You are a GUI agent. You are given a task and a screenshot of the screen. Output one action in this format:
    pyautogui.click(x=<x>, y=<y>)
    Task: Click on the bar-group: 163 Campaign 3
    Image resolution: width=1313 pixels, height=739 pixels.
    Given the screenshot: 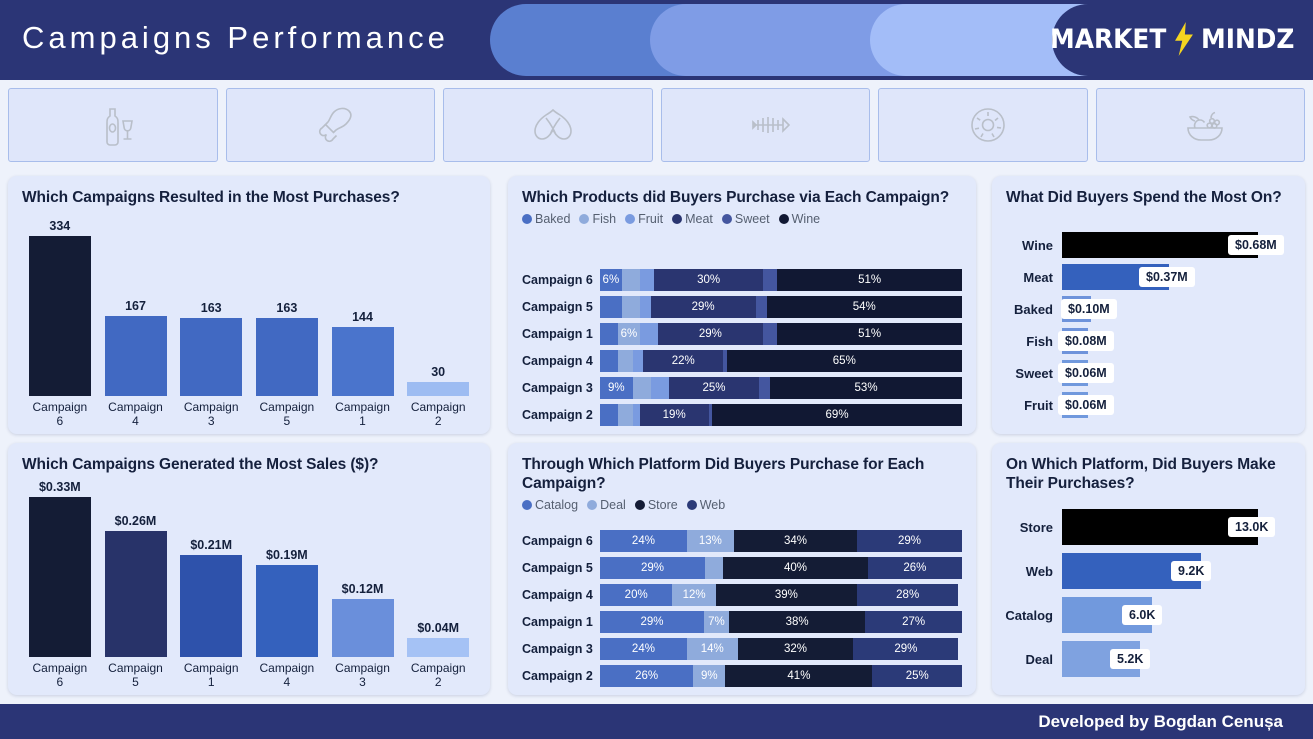 What is the action you would take?
    pyautogui.click(x=211, y=321)
    